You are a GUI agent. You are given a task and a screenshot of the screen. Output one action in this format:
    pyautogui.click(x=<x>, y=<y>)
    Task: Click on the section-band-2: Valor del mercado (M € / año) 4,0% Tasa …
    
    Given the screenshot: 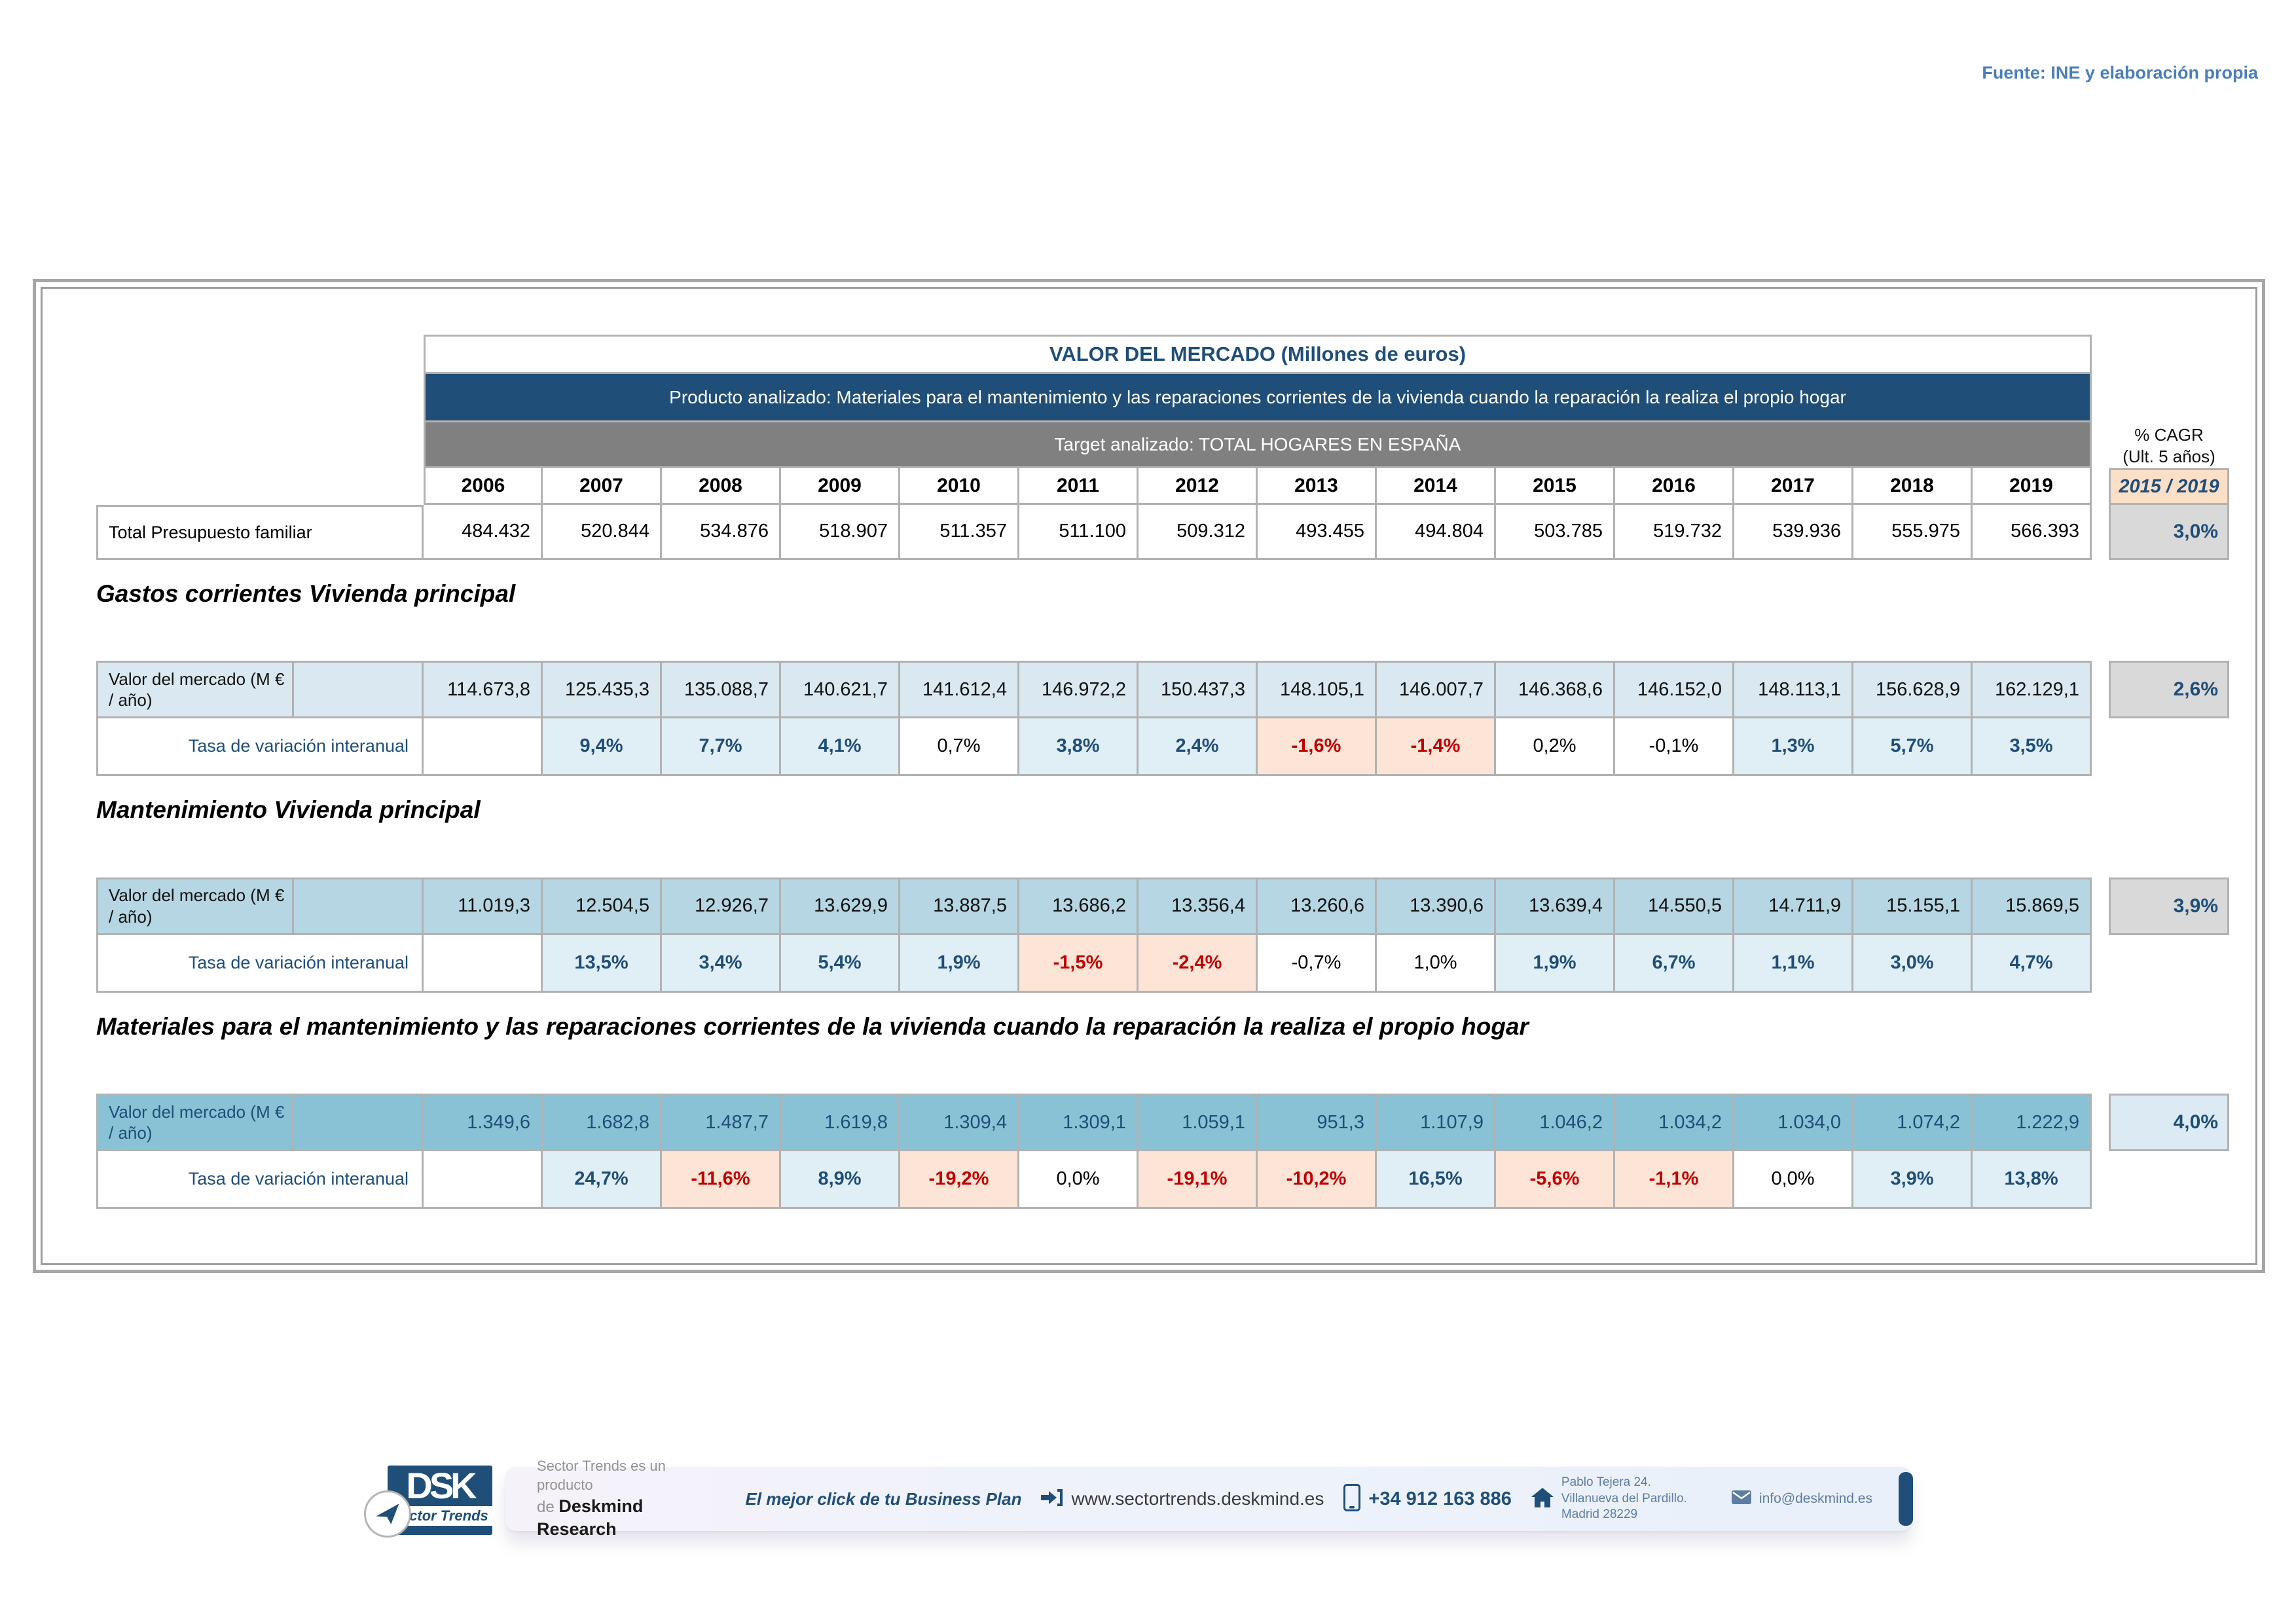 What is the action you would take?
    pyautogui.click(x=1175, y=1151)
    